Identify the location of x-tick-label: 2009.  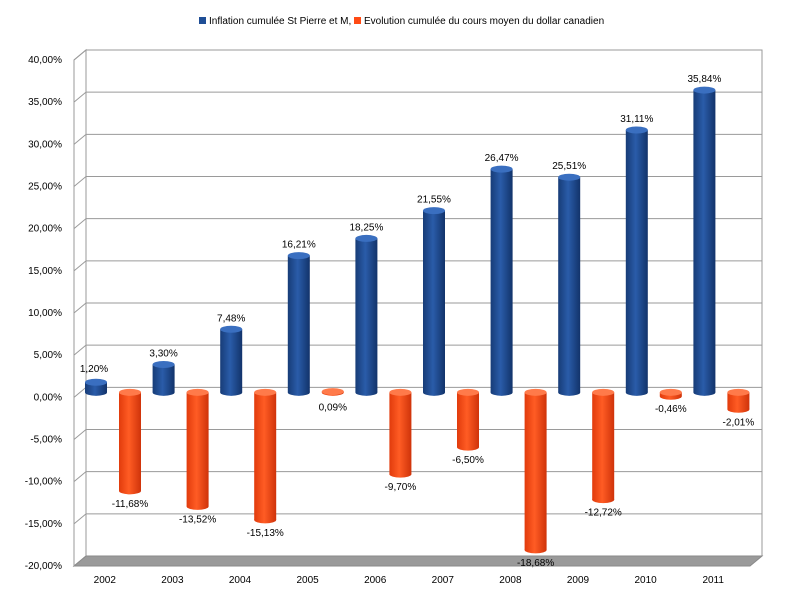
(578, 580).